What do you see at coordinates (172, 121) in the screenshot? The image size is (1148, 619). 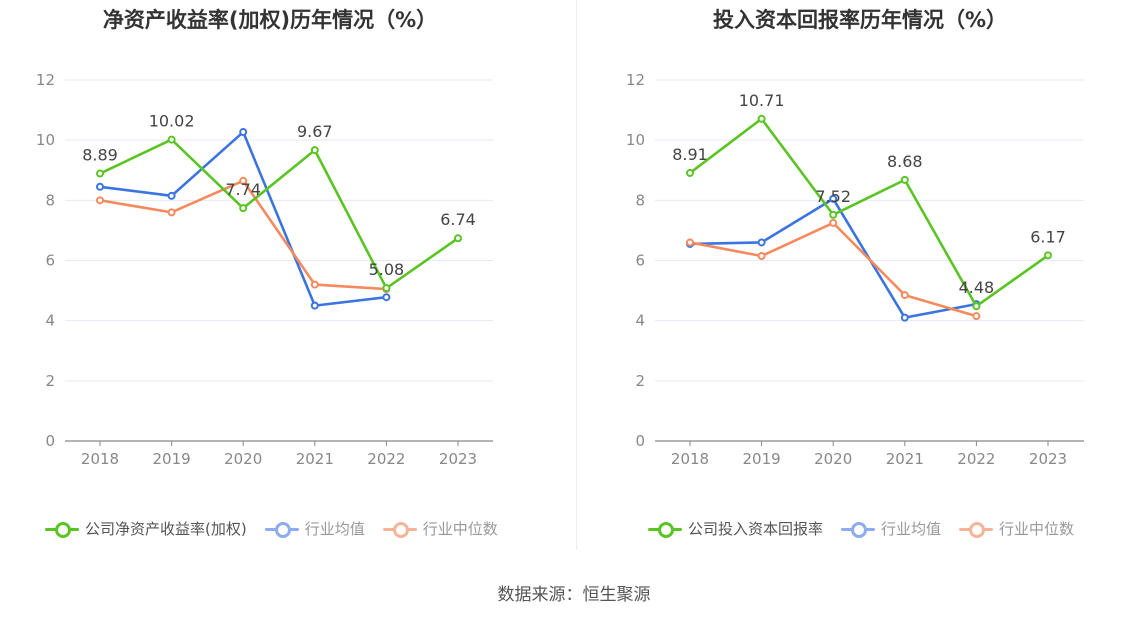 I see `data-label: 10.02` at bounding box center [172, 121].